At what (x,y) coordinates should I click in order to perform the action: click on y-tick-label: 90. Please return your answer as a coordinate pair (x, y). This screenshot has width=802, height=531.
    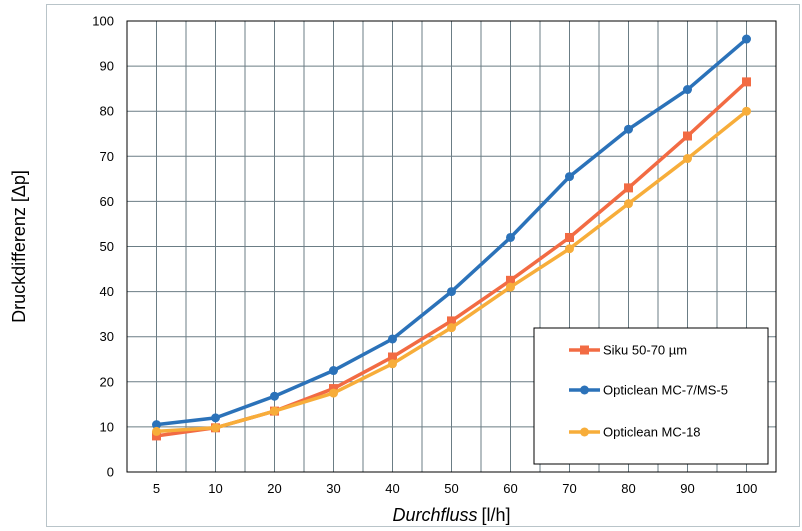
    Looking at the image, I should click on (107, 66).